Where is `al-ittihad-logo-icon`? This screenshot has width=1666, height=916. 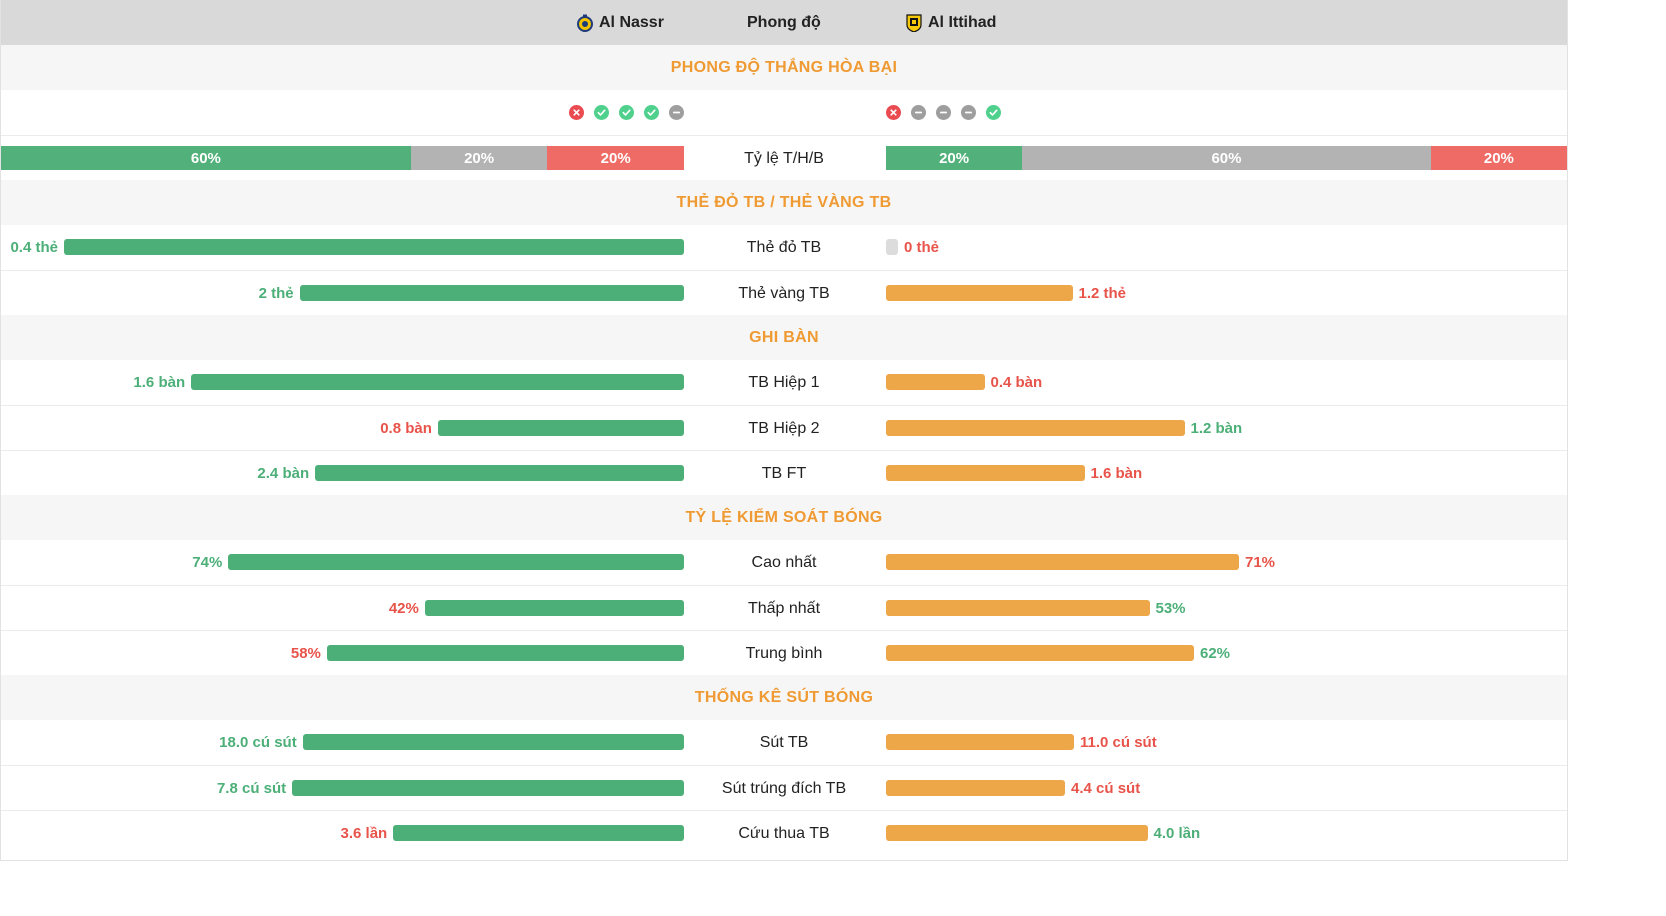 al-ittihad-logo-icon is located at coordinates (914, 23).